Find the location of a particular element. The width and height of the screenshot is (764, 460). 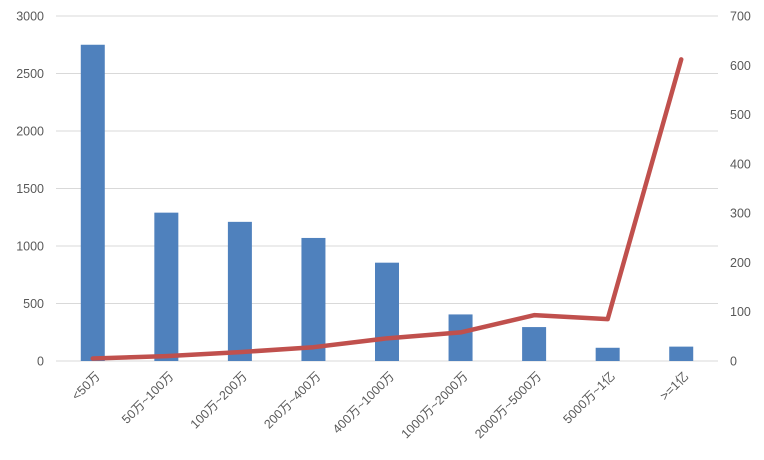

right-axis-tick-label: 400 is located at coordinates (740, 164).